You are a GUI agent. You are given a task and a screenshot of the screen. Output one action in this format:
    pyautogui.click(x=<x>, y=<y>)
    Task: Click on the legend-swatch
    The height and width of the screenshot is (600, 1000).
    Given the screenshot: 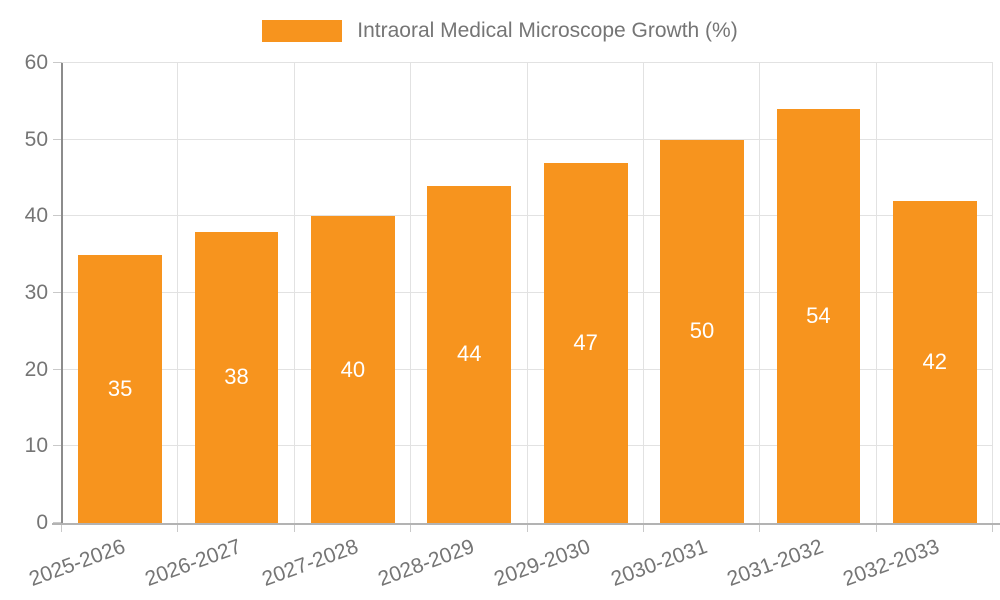 What is the action you would take?
    pyautogui.click(x=302, y=31)
    